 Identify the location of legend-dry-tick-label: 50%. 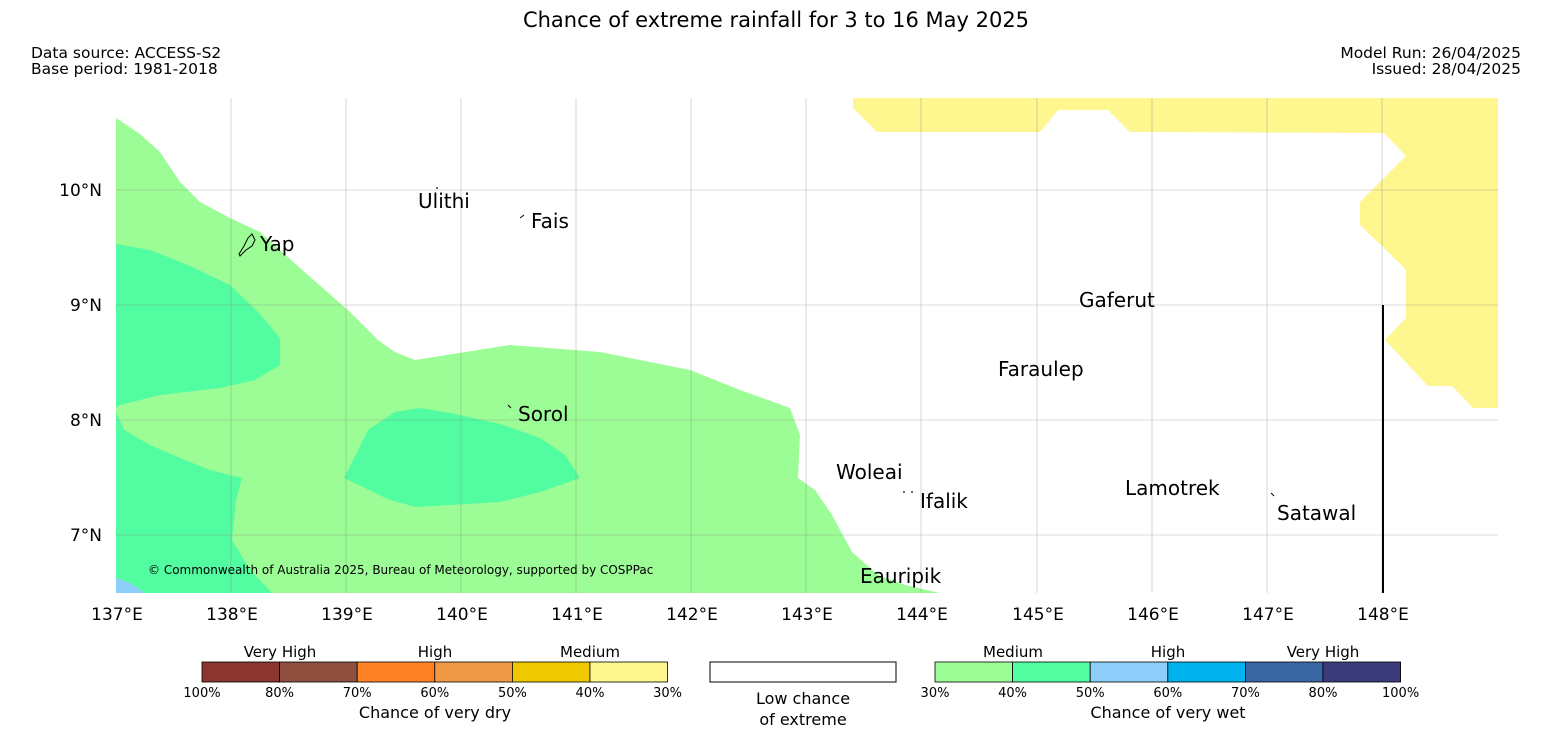
(512, 693).